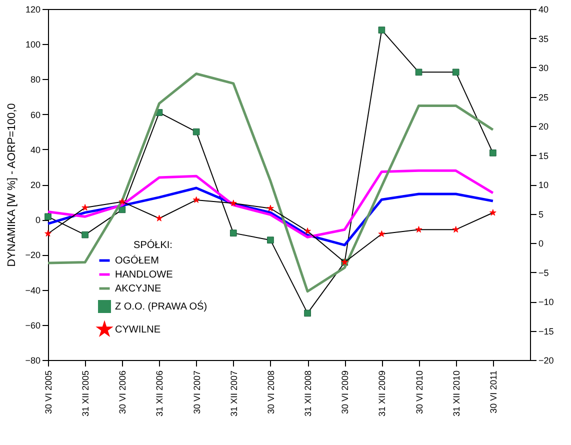  Describe the element at coordinates (32, 255) in the screenshot. I see `y-tick-label: −20` at that location.